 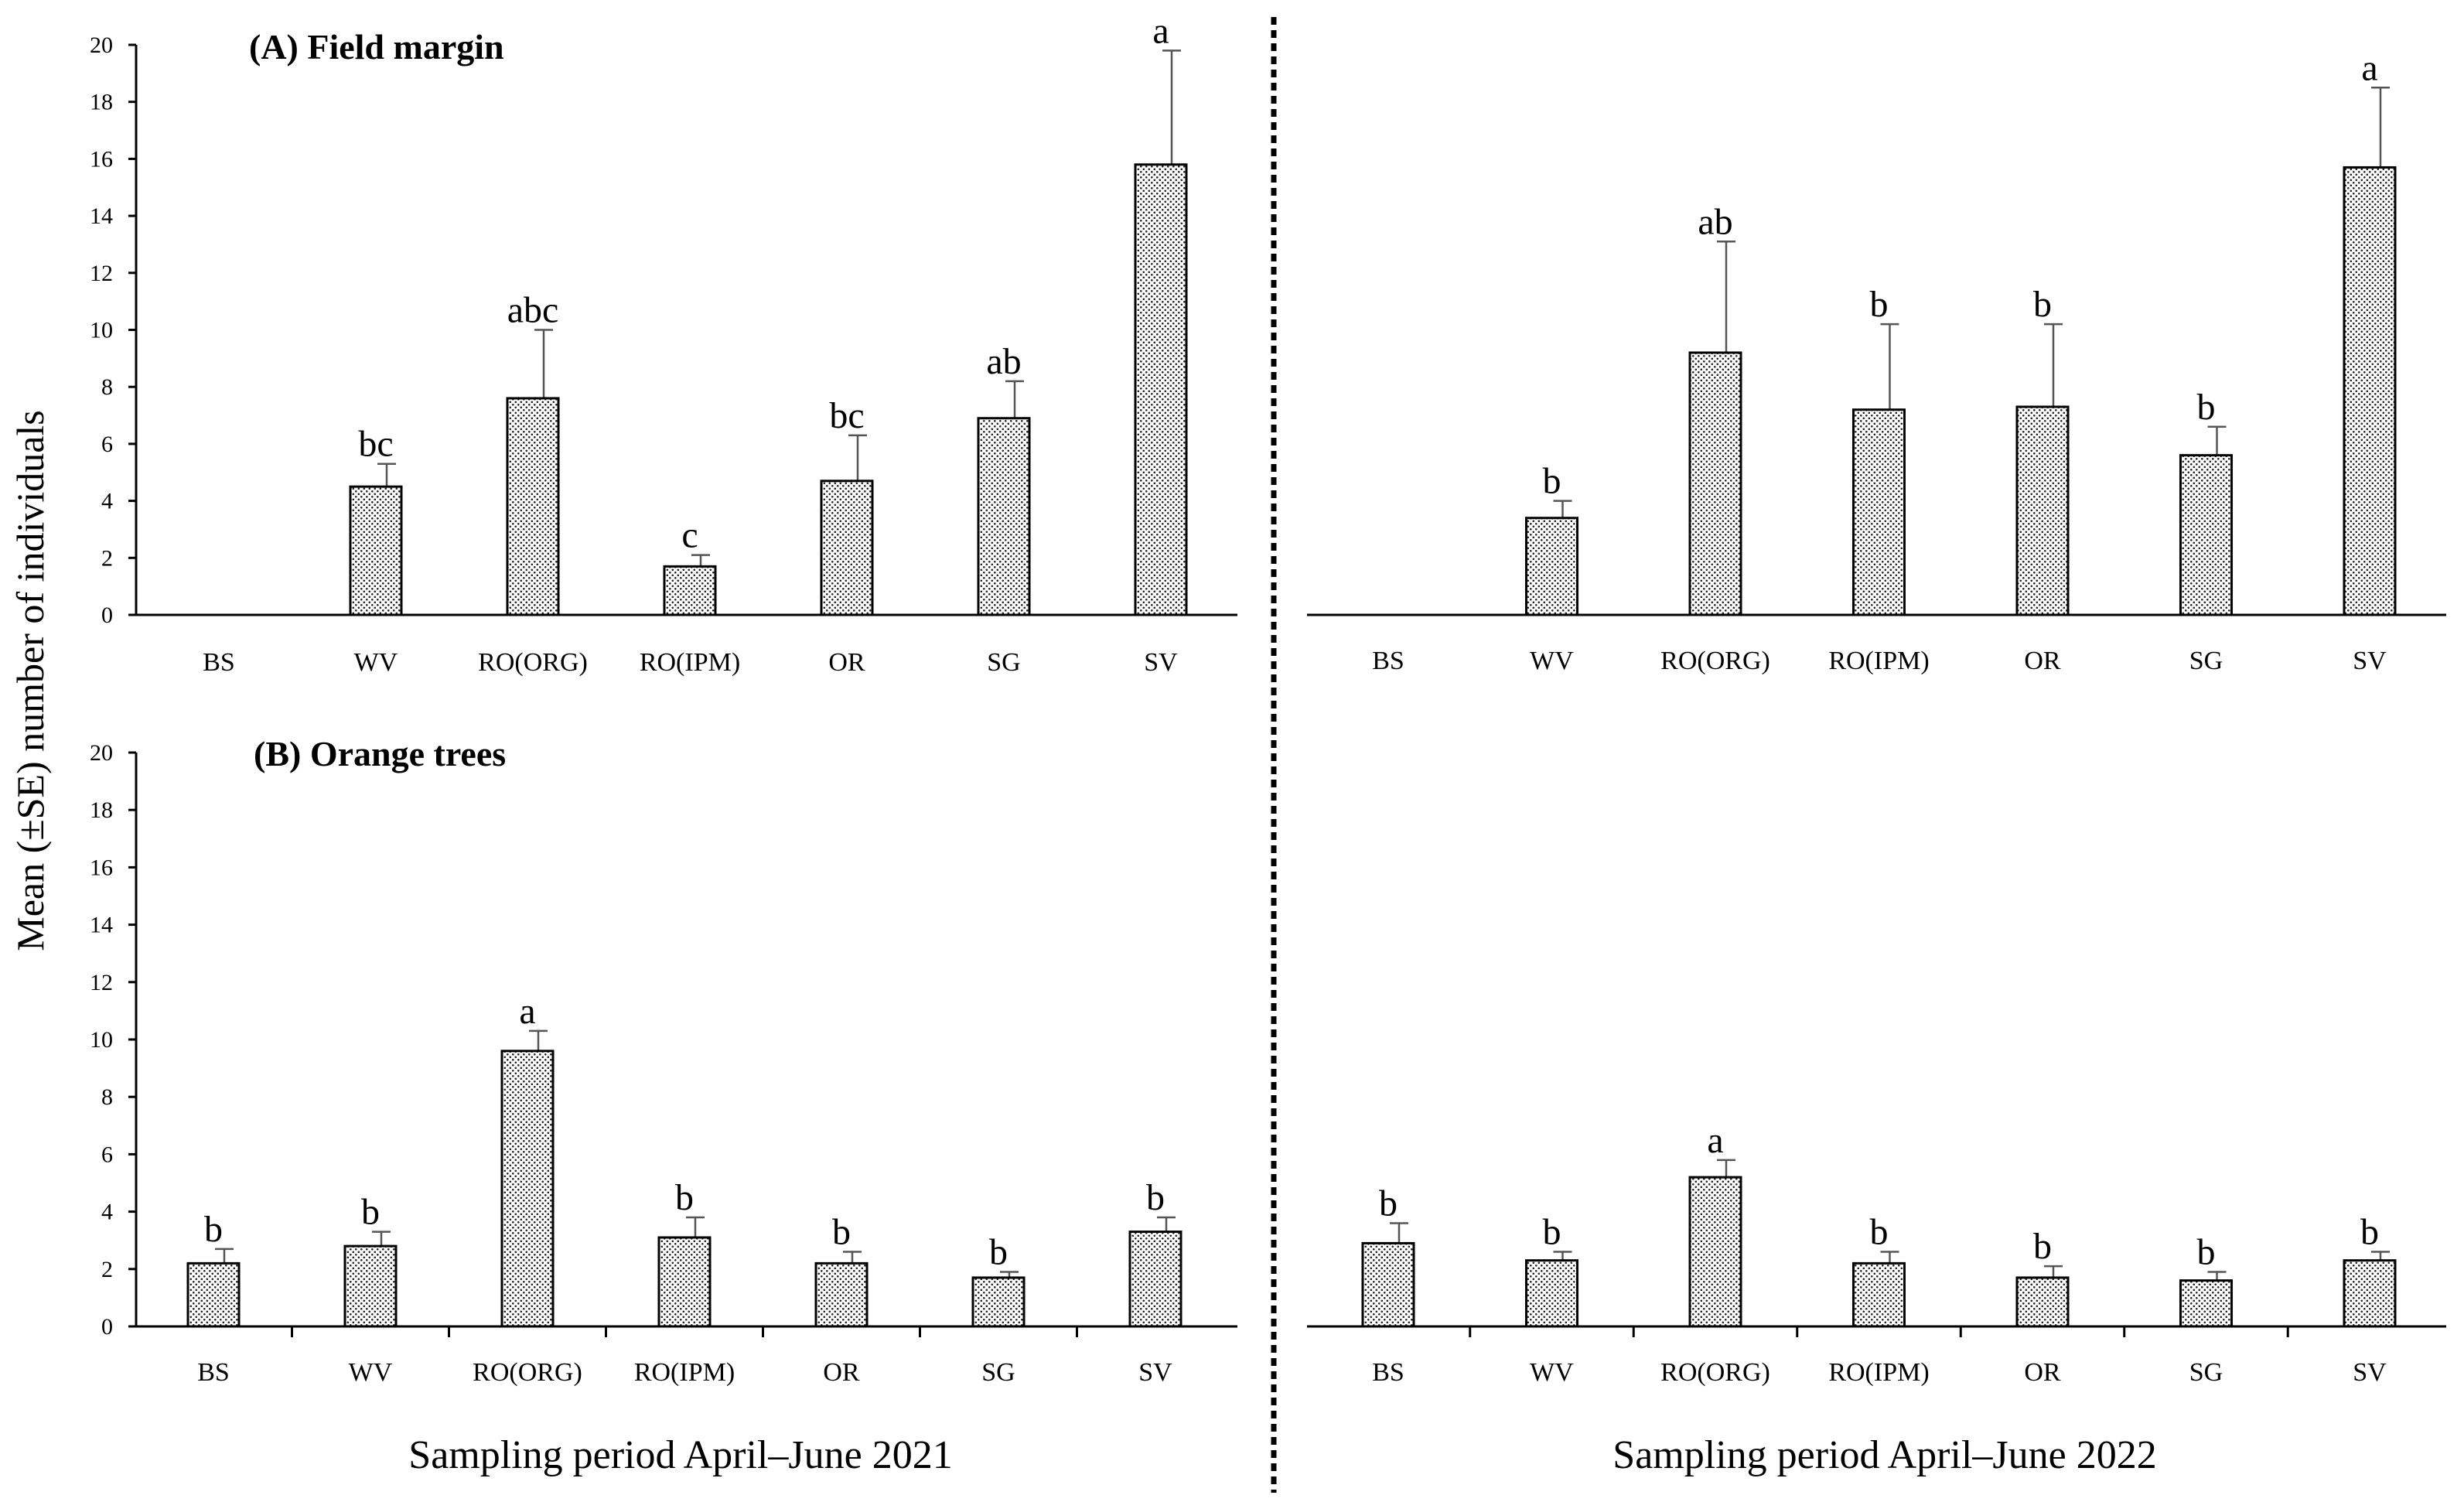 What do you see at coordinates (1884, 1455) in the screenshot?
I see `period-label-2022: Sampling period April–June 2022` at bounding box center [1884, 1455].